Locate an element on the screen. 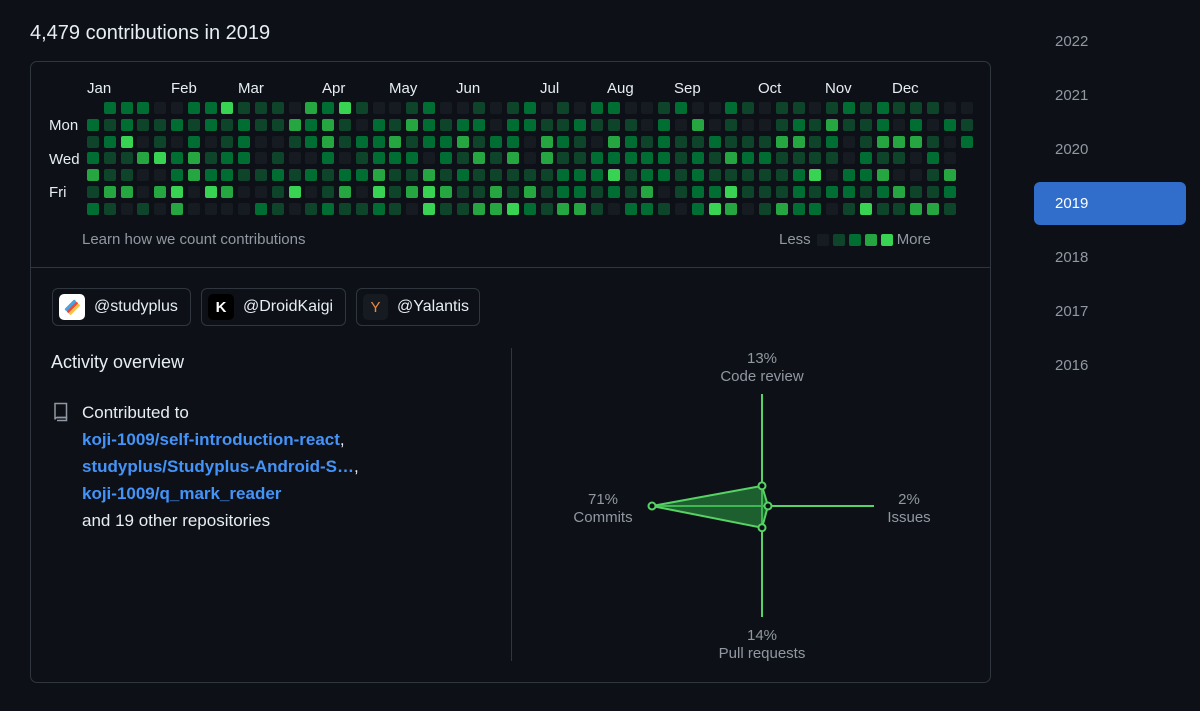  repo-link: koji-1009/q_mark_reader is located at coordinates (182, 493).